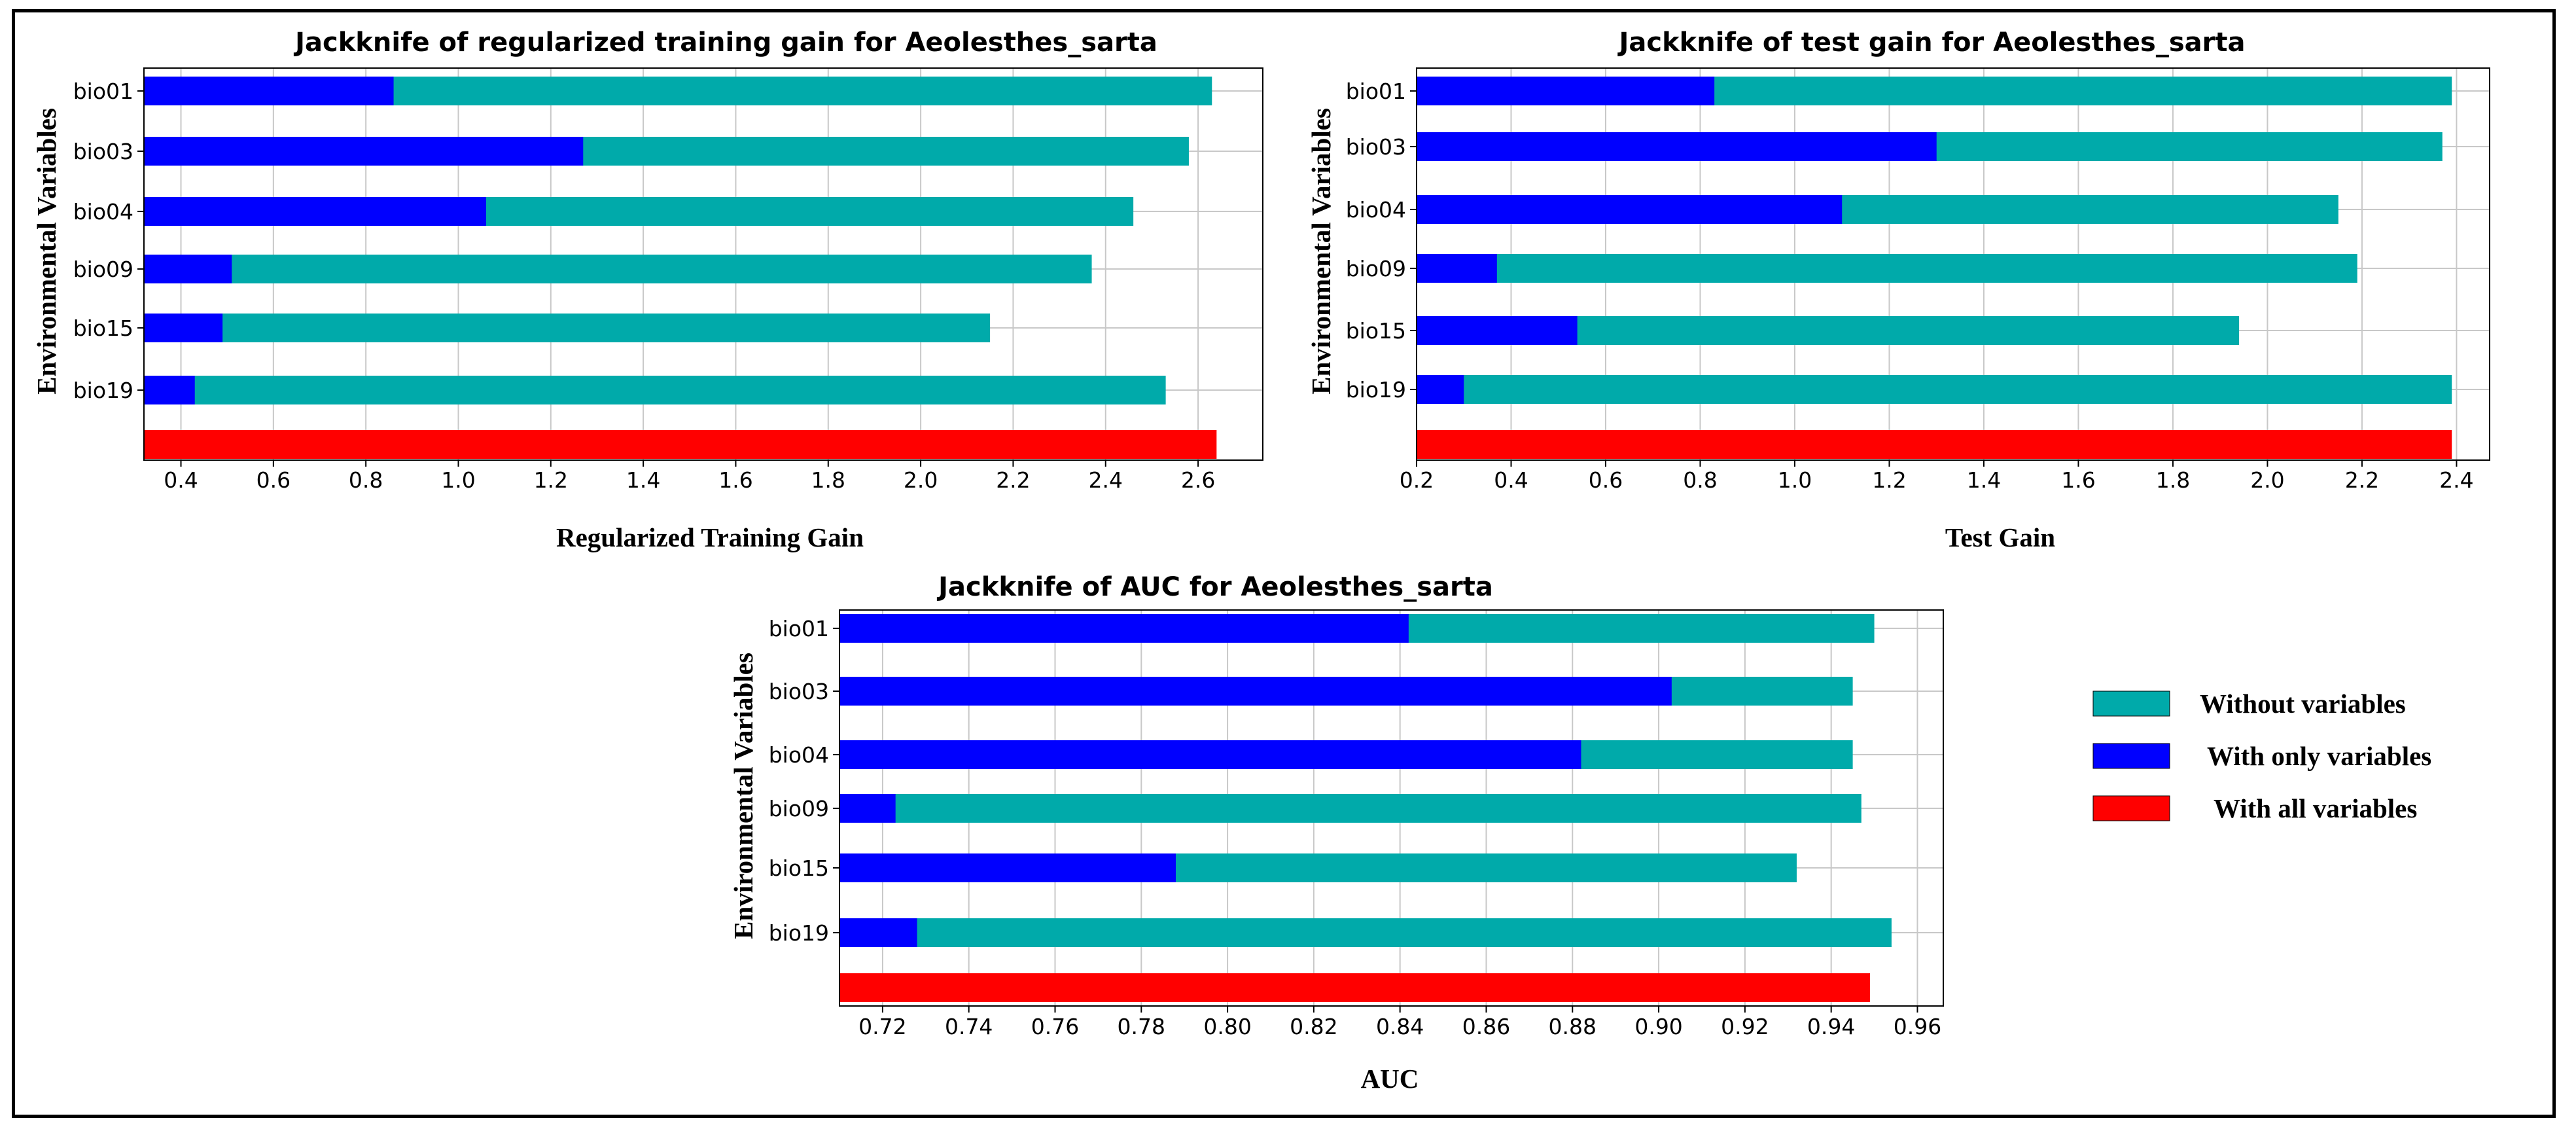 This screenshot has height=1131, width=2576. What do you see at coordinates (969, 1026) in the screenshot?
I see `x-tick-label: 0.74` at bounding box center [969, 1026].